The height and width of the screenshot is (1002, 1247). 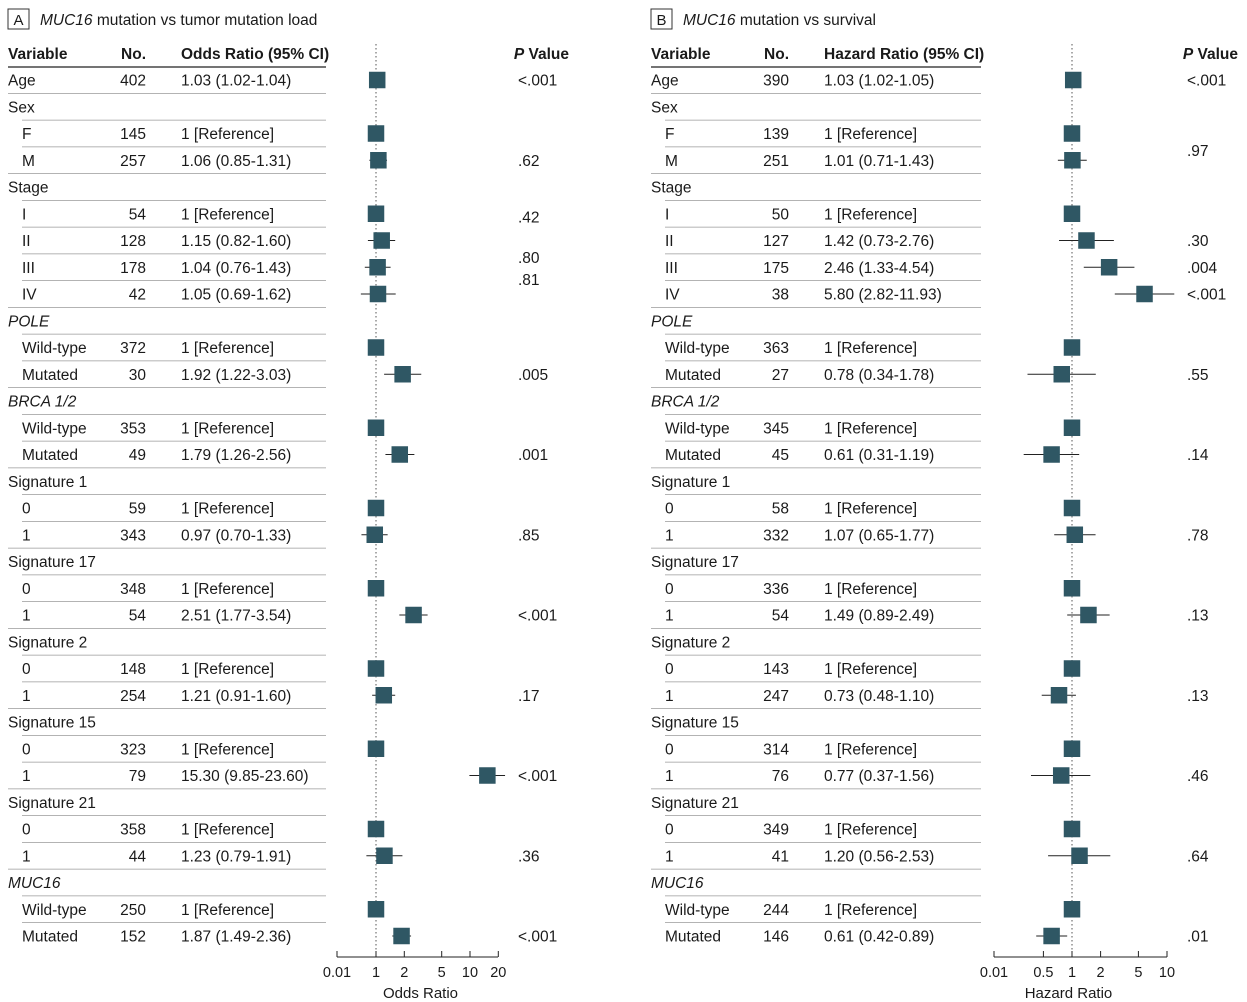 What do you see at coordinates (236, 81) in the screenshot?
I see `row-ratio-text: 1.03 (1.02-1.04)` at bounding box center [236, 81].